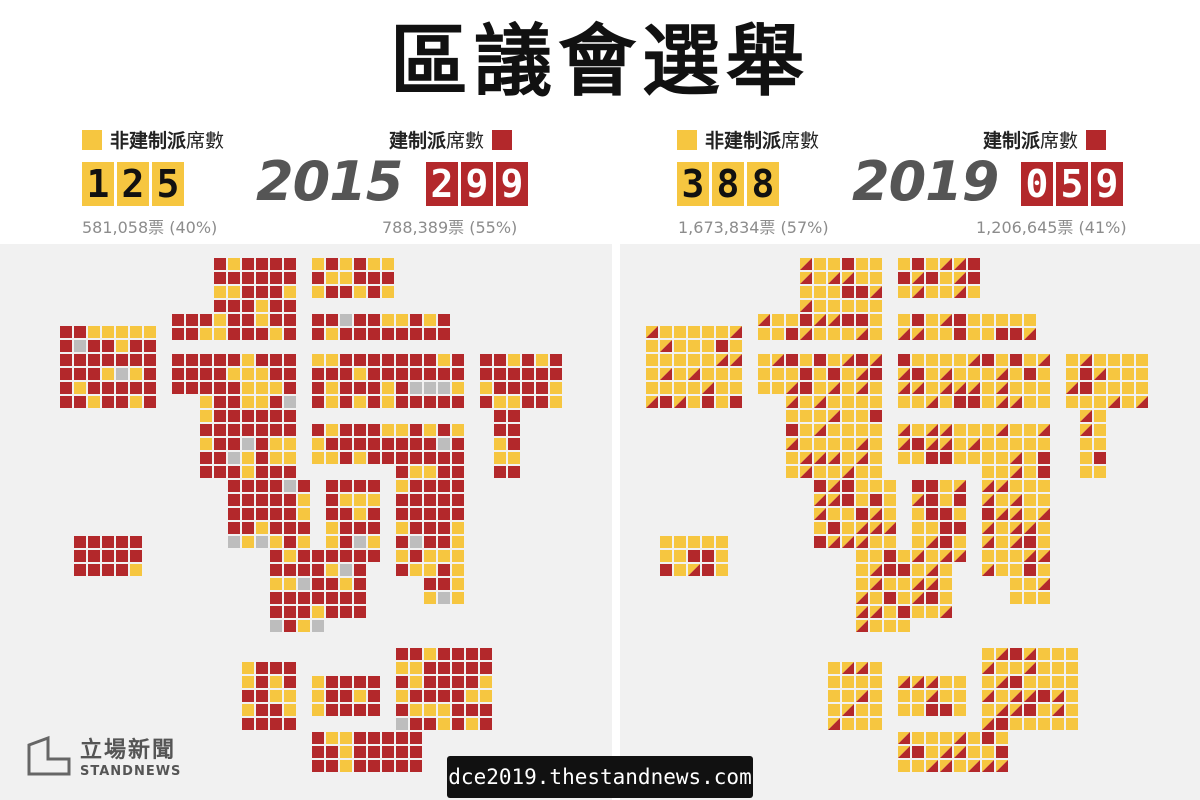 This screenshot has height=800, width=1200. What do you see at coordinates (1072, 184) in the screenshot?
I see `pro-beijing-seats-2019: 0 5 9` at bounding box center [1072, 184].